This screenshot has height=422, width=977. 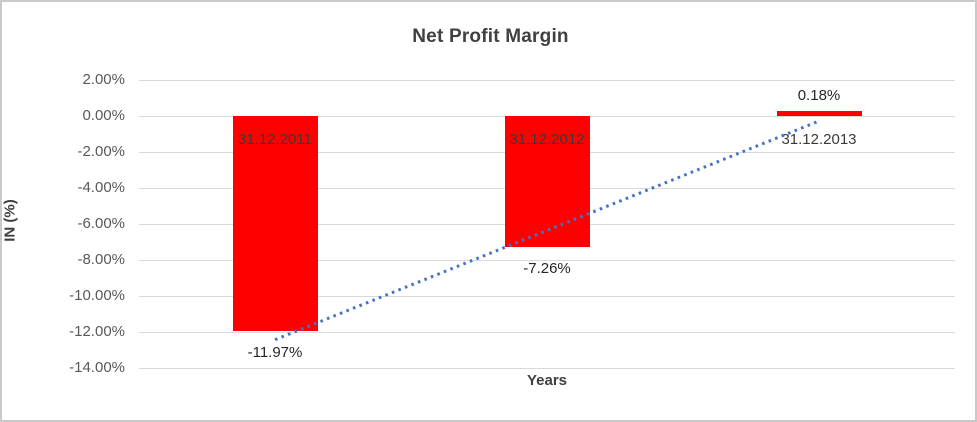 What do you see at coordinates (490, 36) in the screenshot?
I see `chart-title: Net Profit Margin` at bounding box center [490, 36].